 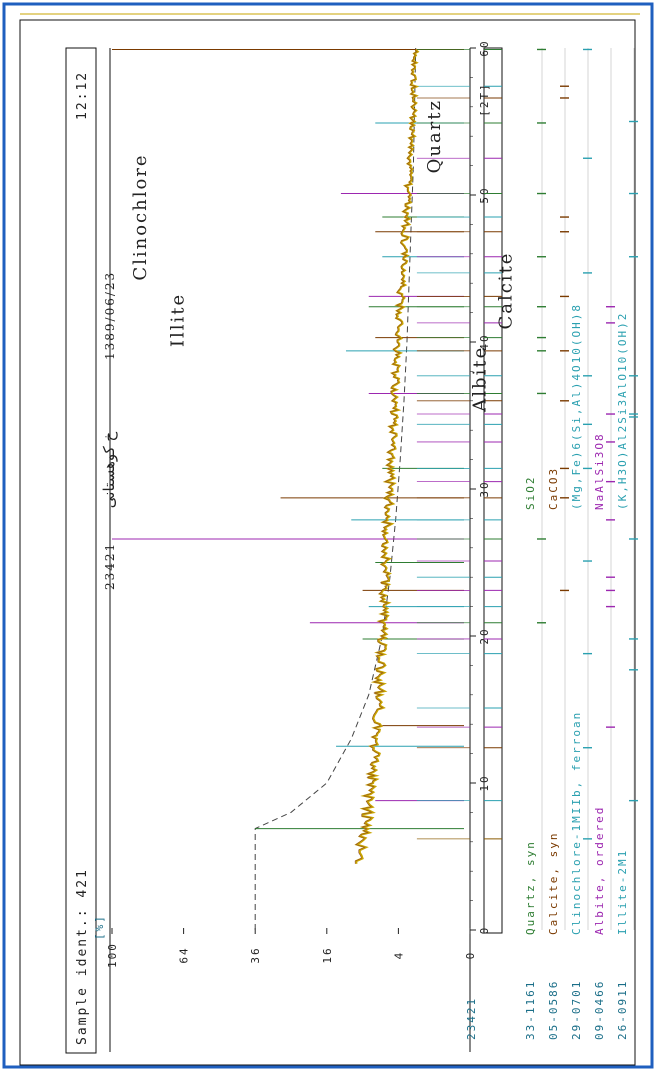 What do you see at coordinates (471, 1018) in the screenshot?
I see `left-code-label: 23421` at bounding box center [471, 1018].